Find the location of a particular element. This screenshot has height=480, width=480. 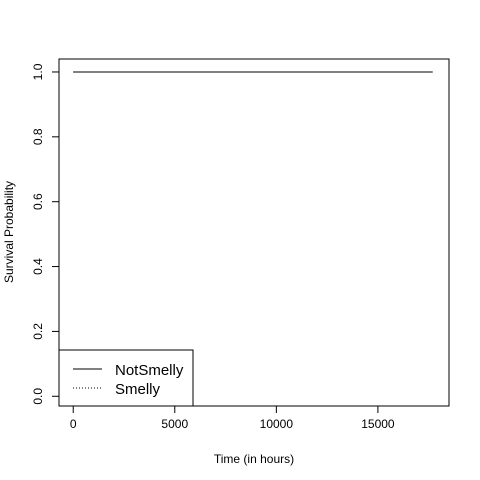

x-axis: 0 5000 10000 15000 is located at coordinates (232, 418).